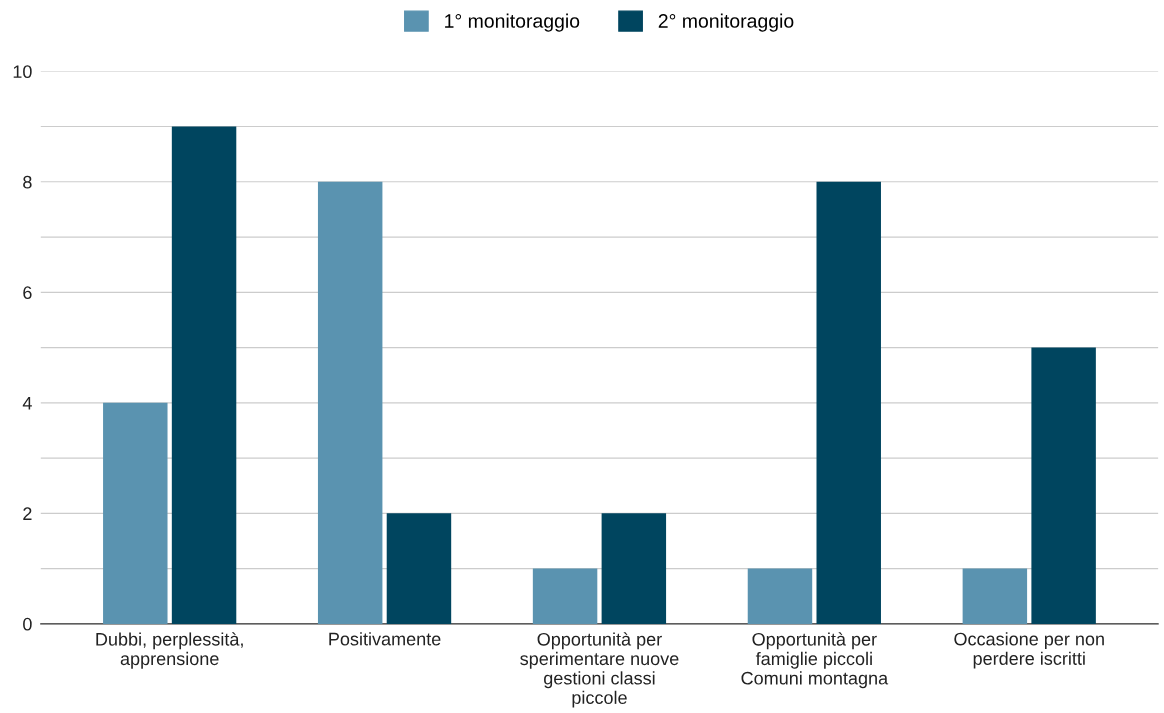  What do you see at coordinates (385, 639) in the screenshot?
I see `x-tick-label: Positivamente` at bounding box center [385, 639].